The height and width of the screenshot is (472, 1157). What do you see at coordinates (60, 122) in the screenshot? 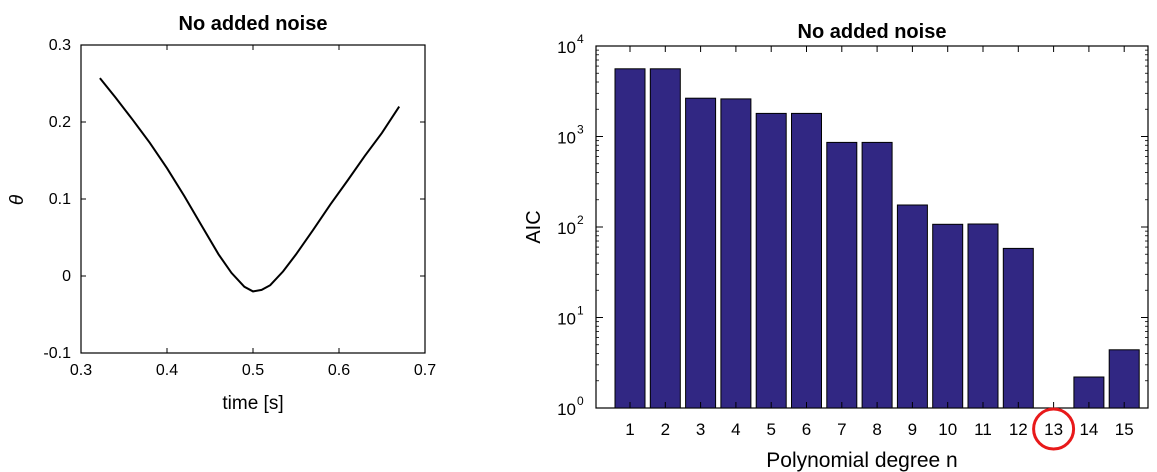
I see `left-y-tick-label: 0.2` at bounding box center [60, 122].